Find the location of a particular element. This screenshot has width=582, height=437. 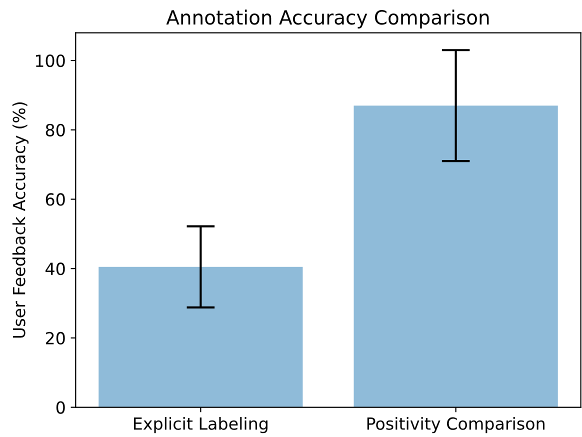

y-tick-label: 0 is located at coordinates (60, 407).